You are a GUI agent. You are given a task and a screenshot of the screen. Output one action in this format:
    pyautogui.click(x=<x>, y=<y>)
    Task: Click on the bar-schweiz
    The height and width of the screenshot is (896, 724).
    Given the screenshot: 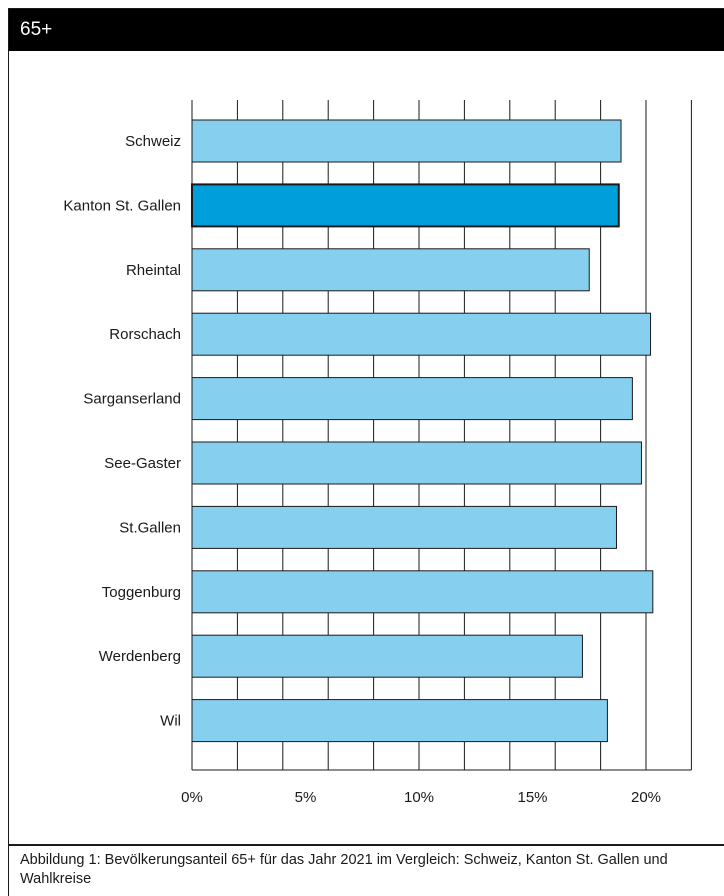 What is the action you would take?
    pyautogui.click(x=406, y=141)
    